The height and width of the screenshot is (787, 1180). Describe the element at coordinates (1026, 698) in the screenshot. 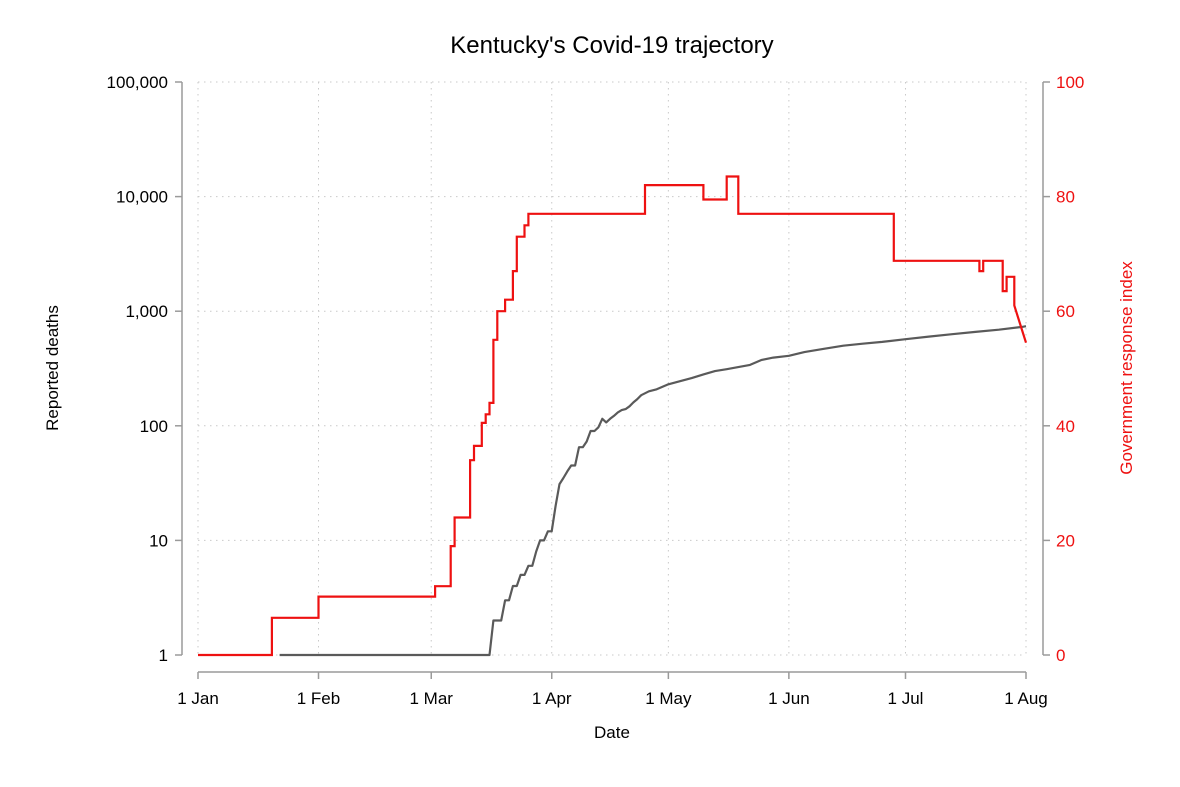

I see `x-tick-label: 1 Aug` at that location.